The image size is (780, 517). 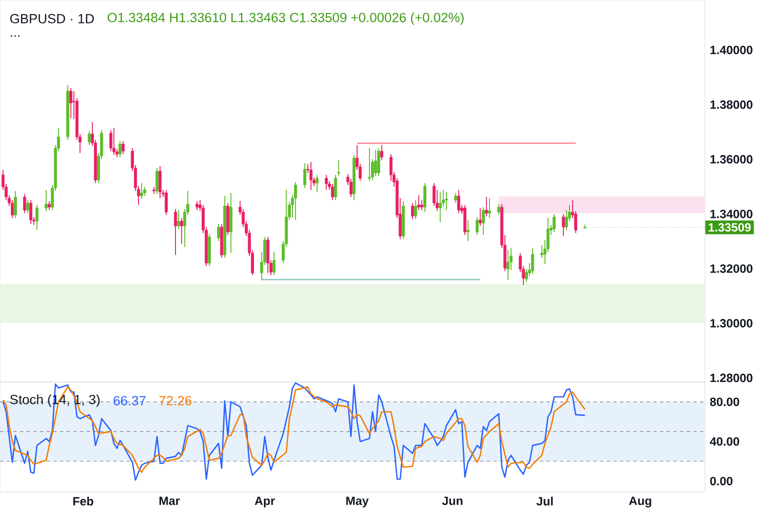 I want to click on y-tick-label: 1.40000, so click(x=731, y=50).